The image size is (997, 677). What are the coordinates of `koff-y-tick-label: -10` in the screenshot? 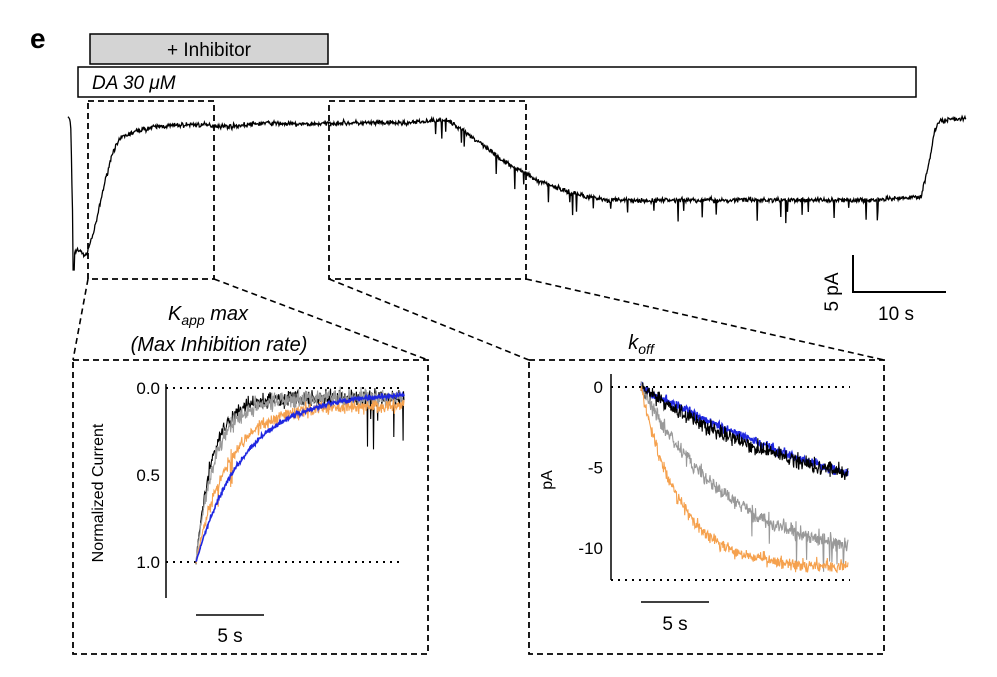 It's located at (590, 548).